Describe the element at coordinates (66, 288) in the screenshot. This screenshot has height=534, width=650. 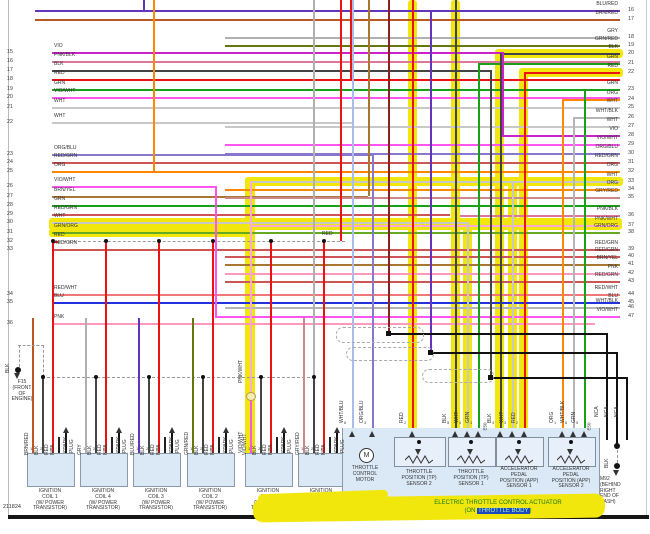
I see `wire-color-label: RED/WHT` at that location.